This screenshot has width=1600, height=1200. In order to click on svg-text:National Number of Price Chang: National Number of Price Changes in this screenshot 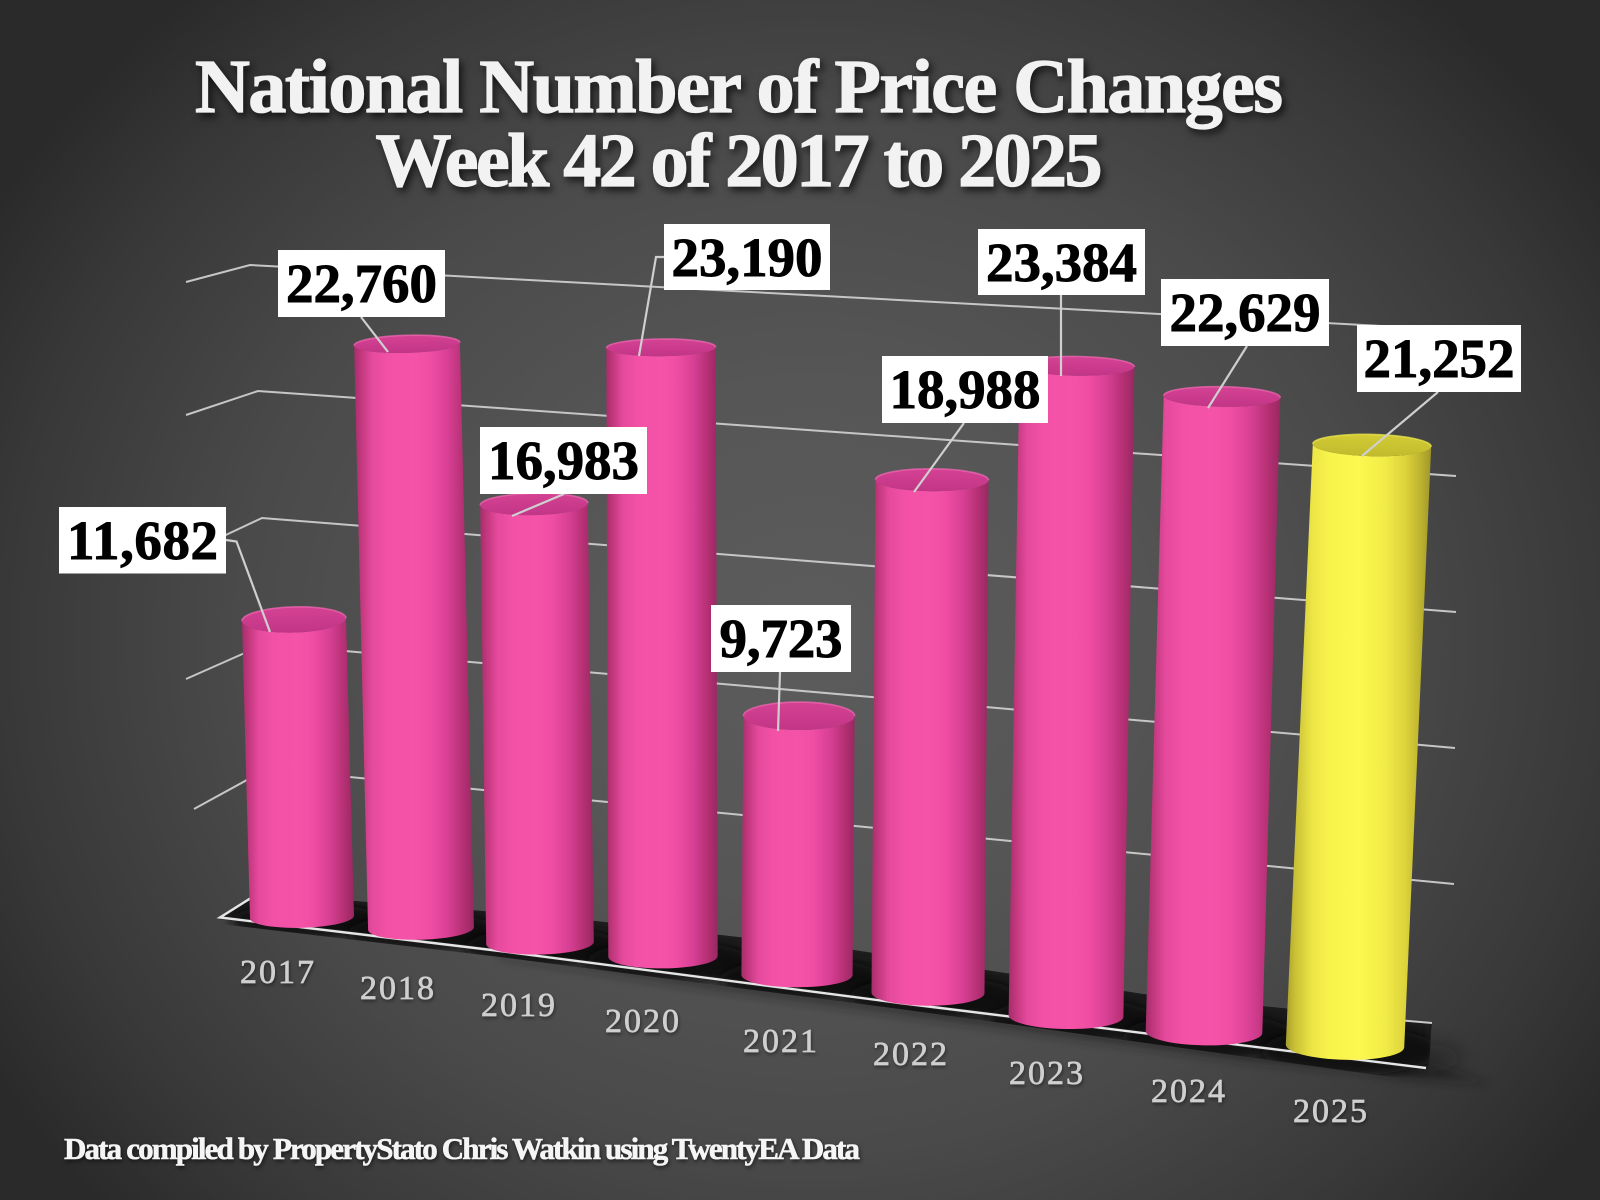, I will do `click(739, 87)`.